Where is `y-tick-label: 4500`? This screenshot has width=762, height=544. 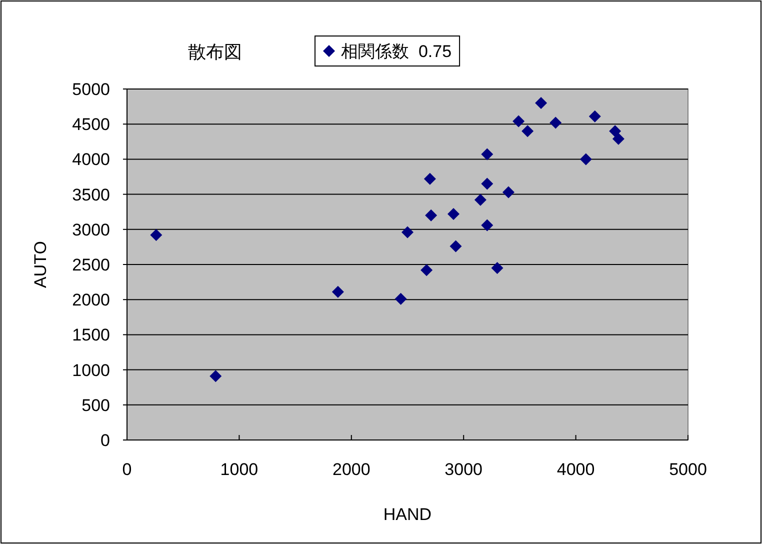
y-tick-label: 4500 is located at coordinates (91, 124).